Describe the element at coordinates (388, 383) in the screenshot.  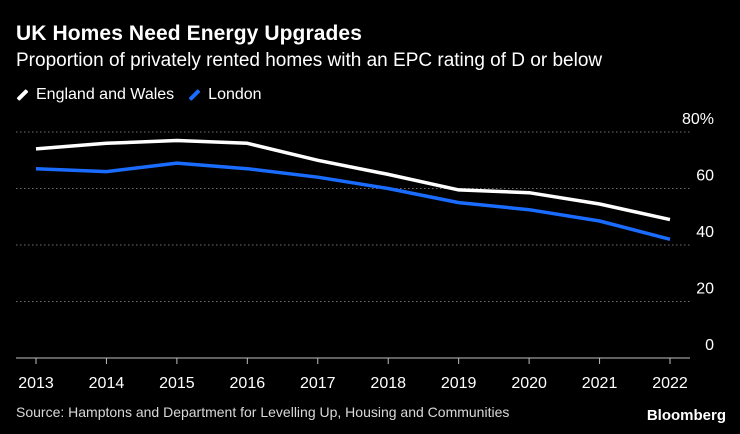
I see `x-tick-label-2018: 2018` at that location.